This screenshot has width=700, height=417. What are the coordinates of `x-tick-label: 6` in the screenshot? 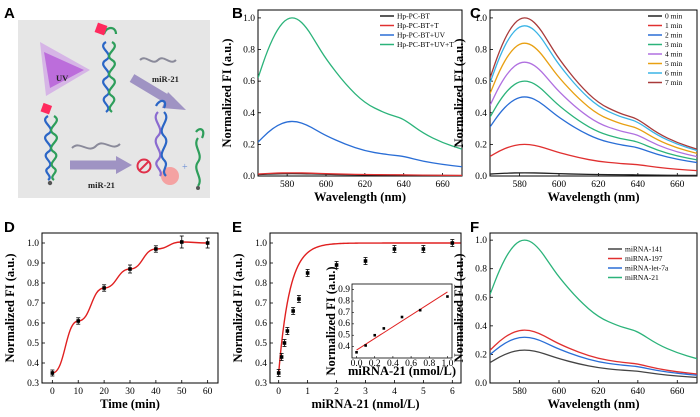 It's located at (452, 392).